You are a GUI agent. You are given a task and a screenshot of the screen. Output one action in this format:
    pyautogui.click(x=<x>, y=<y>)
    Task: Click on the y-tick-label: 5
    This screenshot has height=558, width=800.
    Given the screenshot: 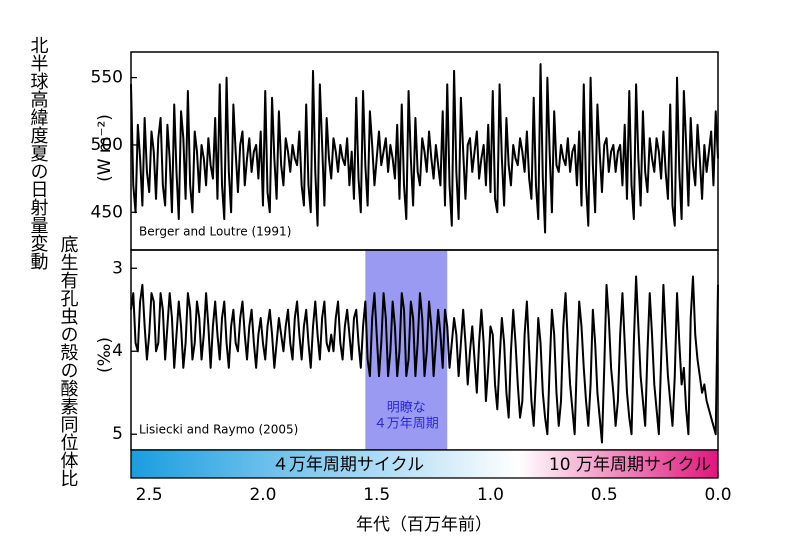 What is the action you would take?
    pyautogui.click(x=117, y=434)
    